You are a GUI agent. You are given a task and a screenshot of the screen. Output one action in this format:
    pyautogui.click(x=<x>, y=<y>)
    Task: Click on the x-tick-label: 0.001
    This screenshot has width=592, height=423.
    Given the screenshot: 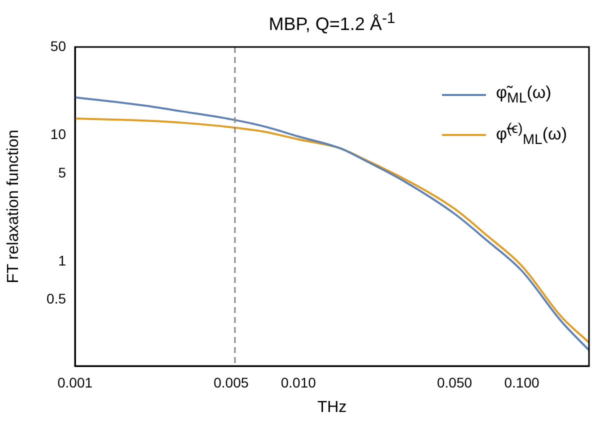 What is the action you would take?
    pyautogui.click(x=75, y=382)
    